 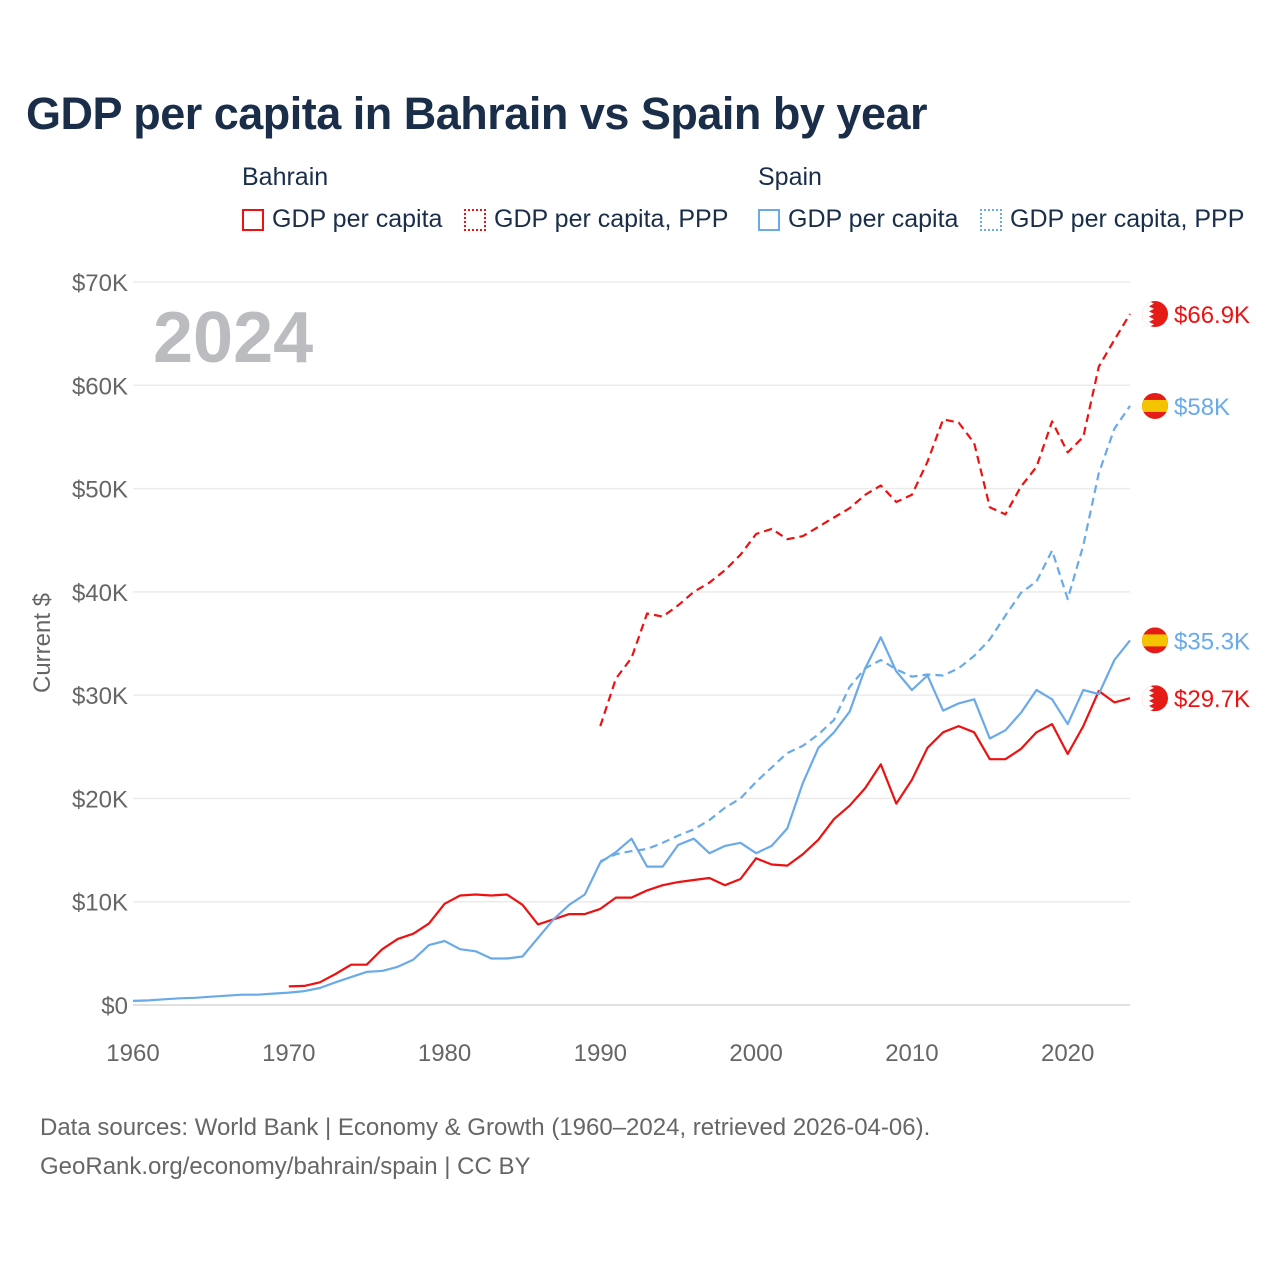 I want to click on x-tick-label: 2010, so click(x=911, y=1053).